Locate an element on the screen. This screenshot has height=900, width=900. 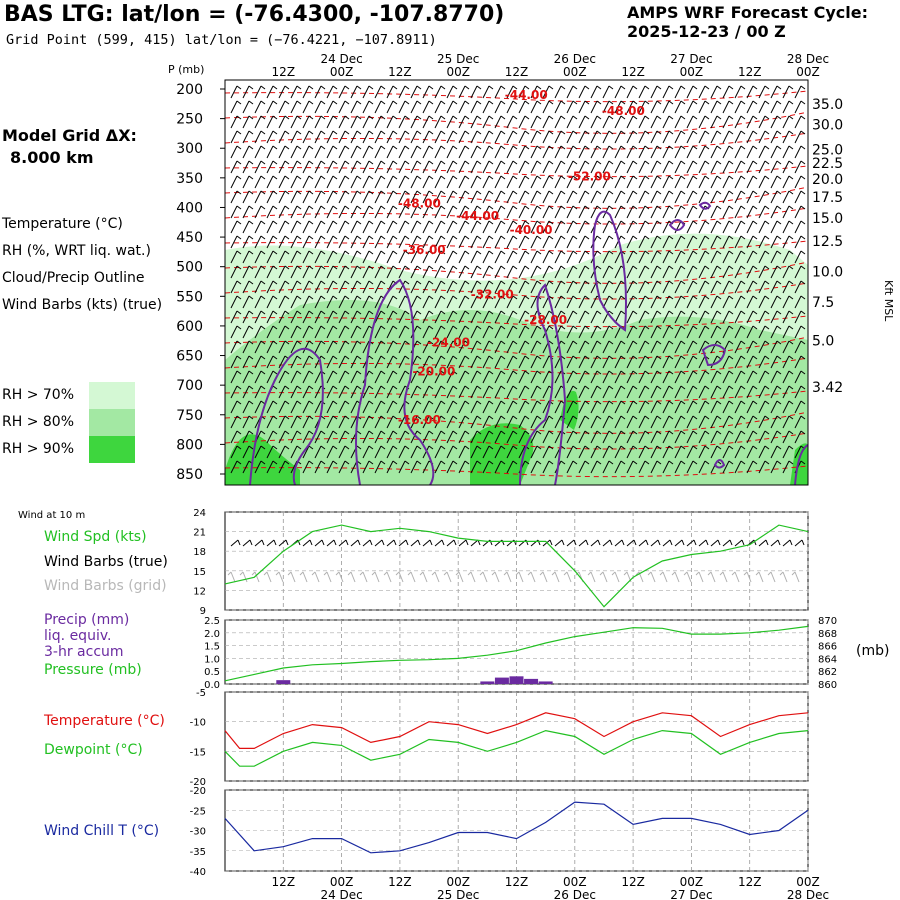
precip-label: Precip (mm) is located at coordinates (87, 620).